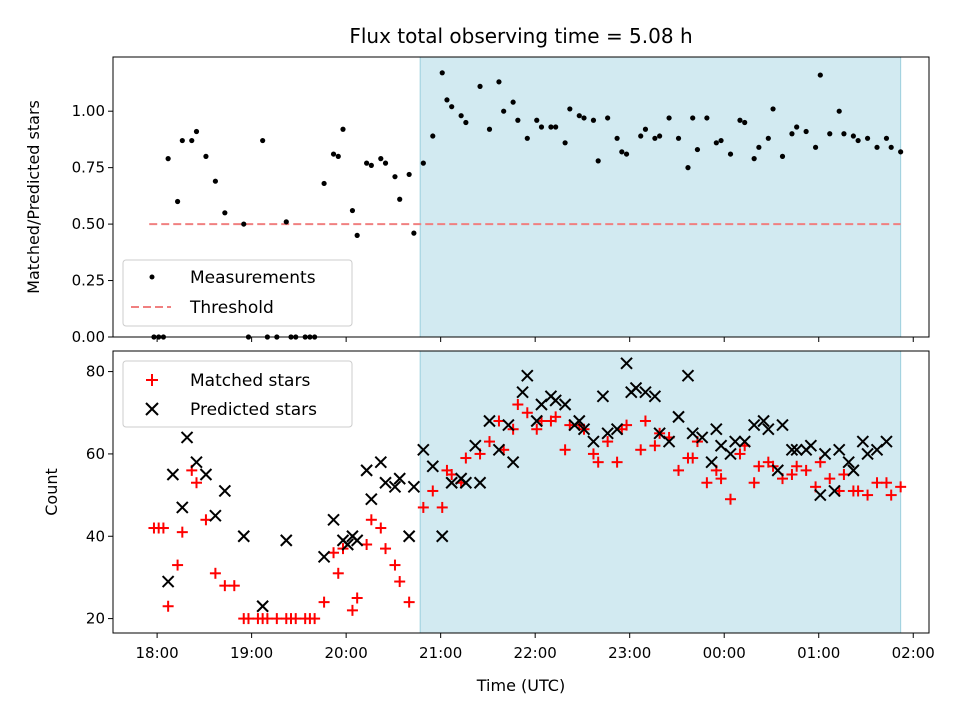 This screenshot has width=960, height=720. I want to click on bottom-xtick-label: 21:00, so click(440, 653).